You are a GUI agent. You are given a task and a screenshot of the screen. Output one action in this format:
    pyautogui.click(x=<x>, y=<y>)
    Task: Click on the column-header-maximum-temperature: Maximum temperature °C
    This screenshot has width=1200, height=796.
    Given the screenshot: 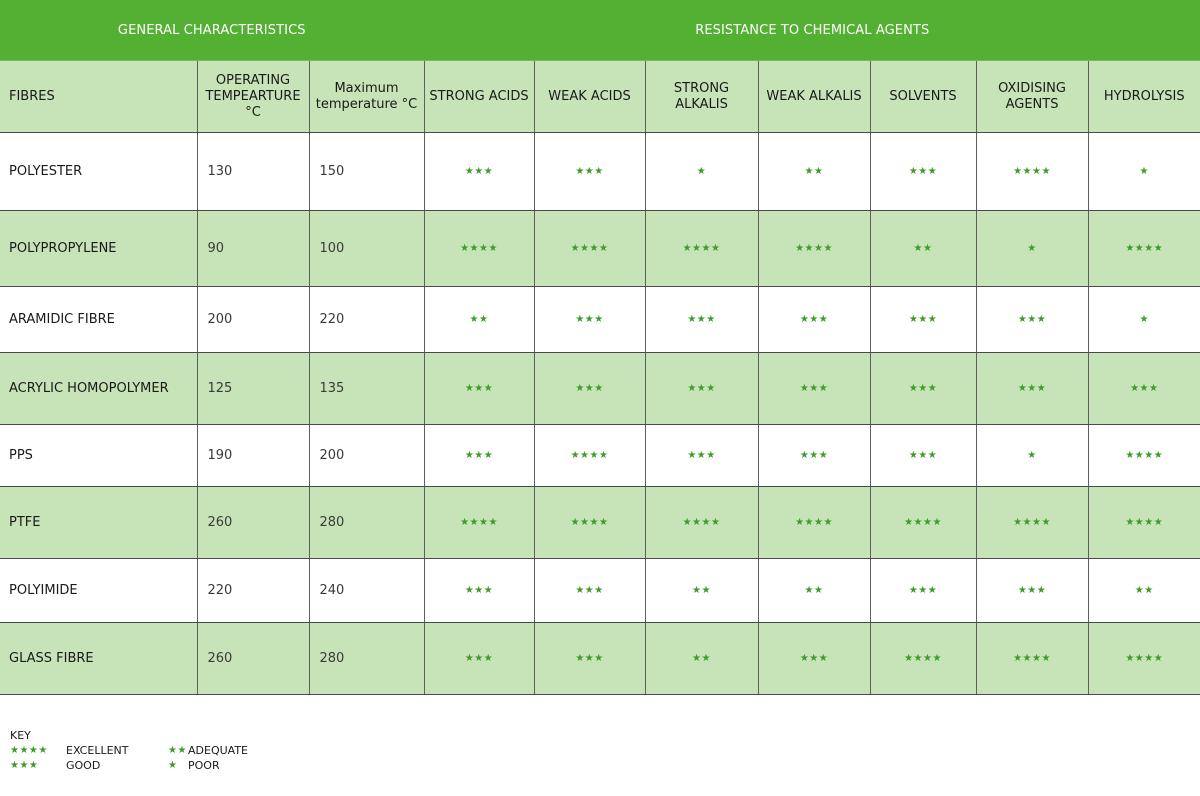 What is the action you would take?
    pyautogui.click(x=366, y=96)
    